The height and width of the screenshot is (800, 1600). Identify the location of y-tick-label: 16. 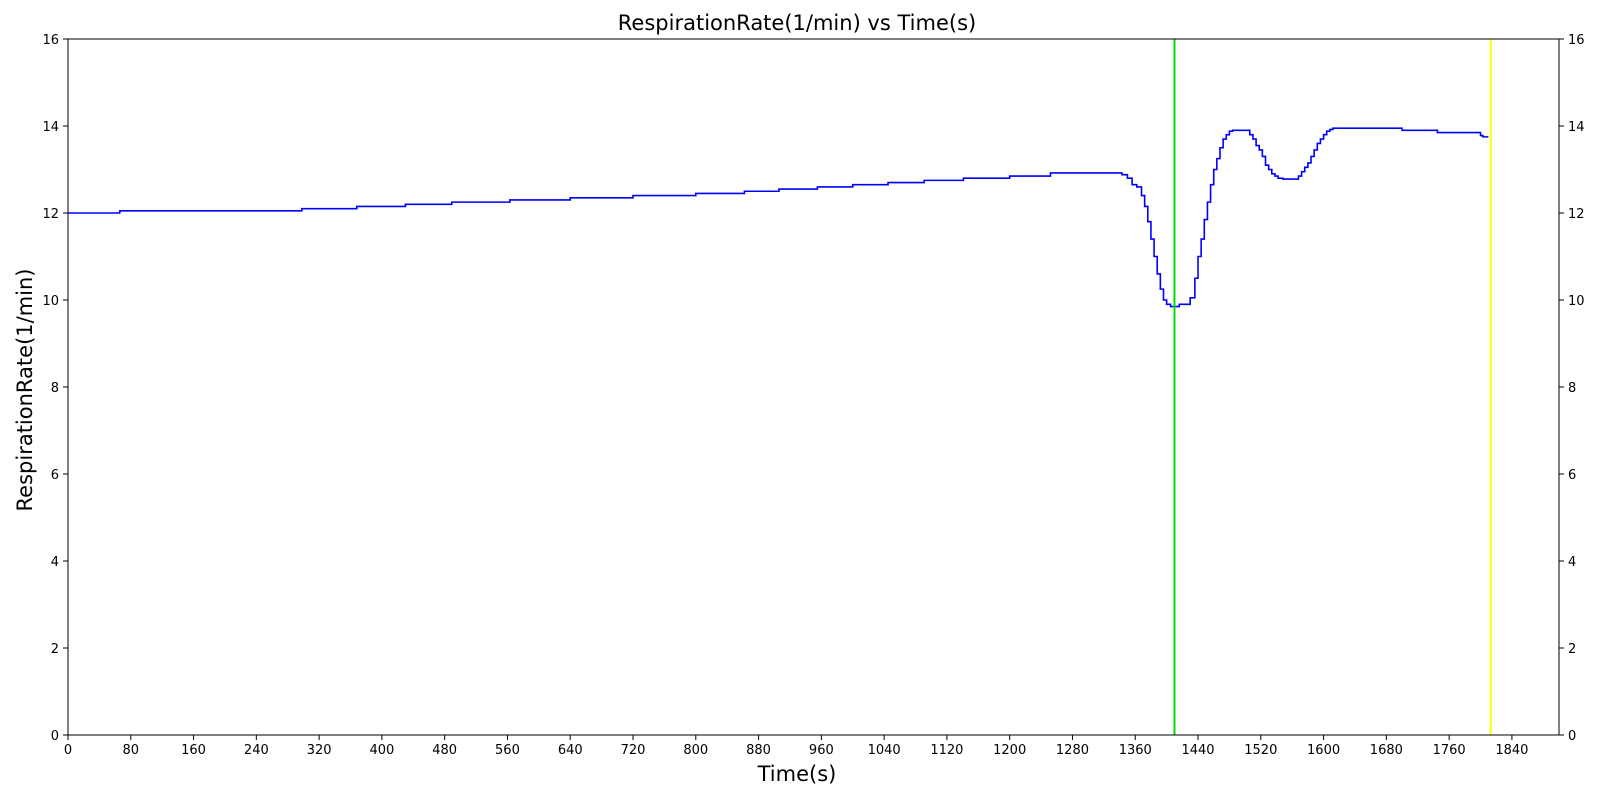
(50, 40).